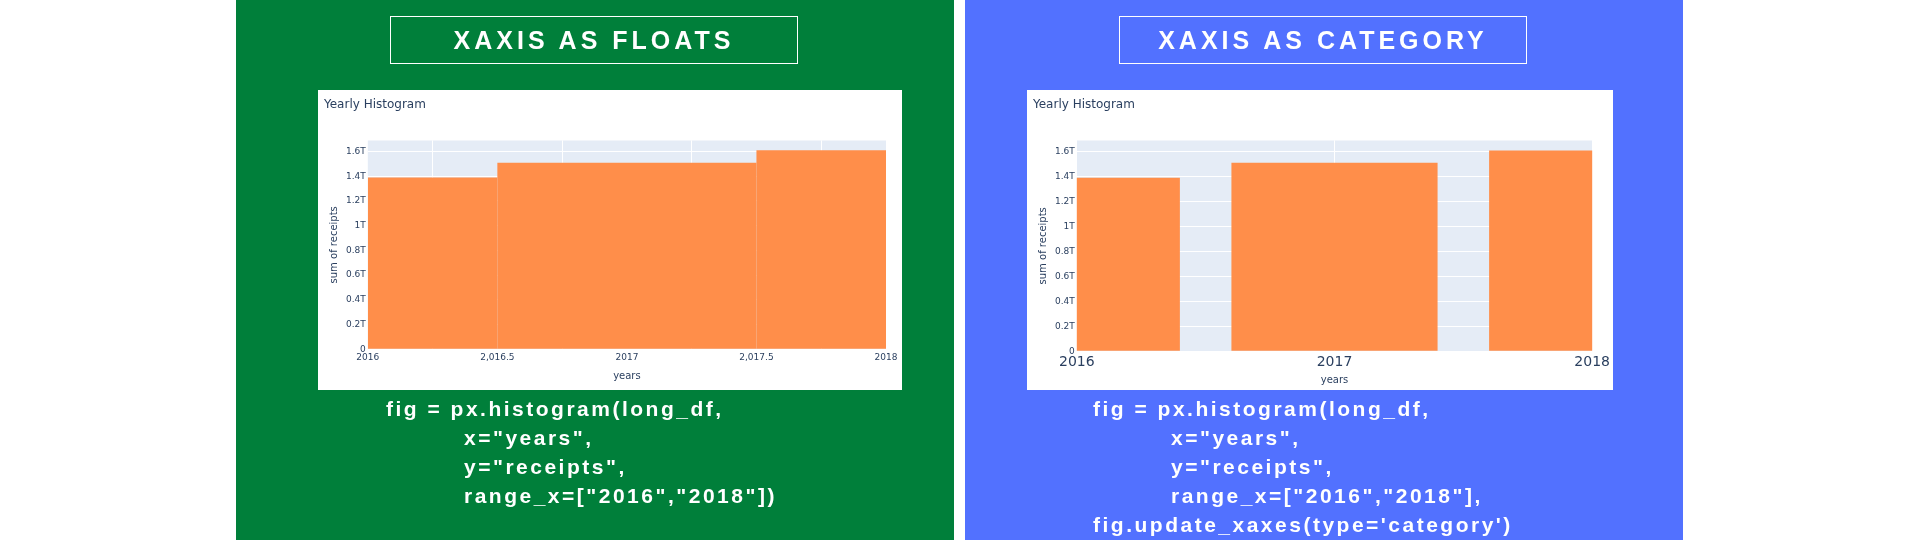 This screenshot has height=540, width=1920. I want to click on x-tick-label: 2,016.5, so click(497, 356).